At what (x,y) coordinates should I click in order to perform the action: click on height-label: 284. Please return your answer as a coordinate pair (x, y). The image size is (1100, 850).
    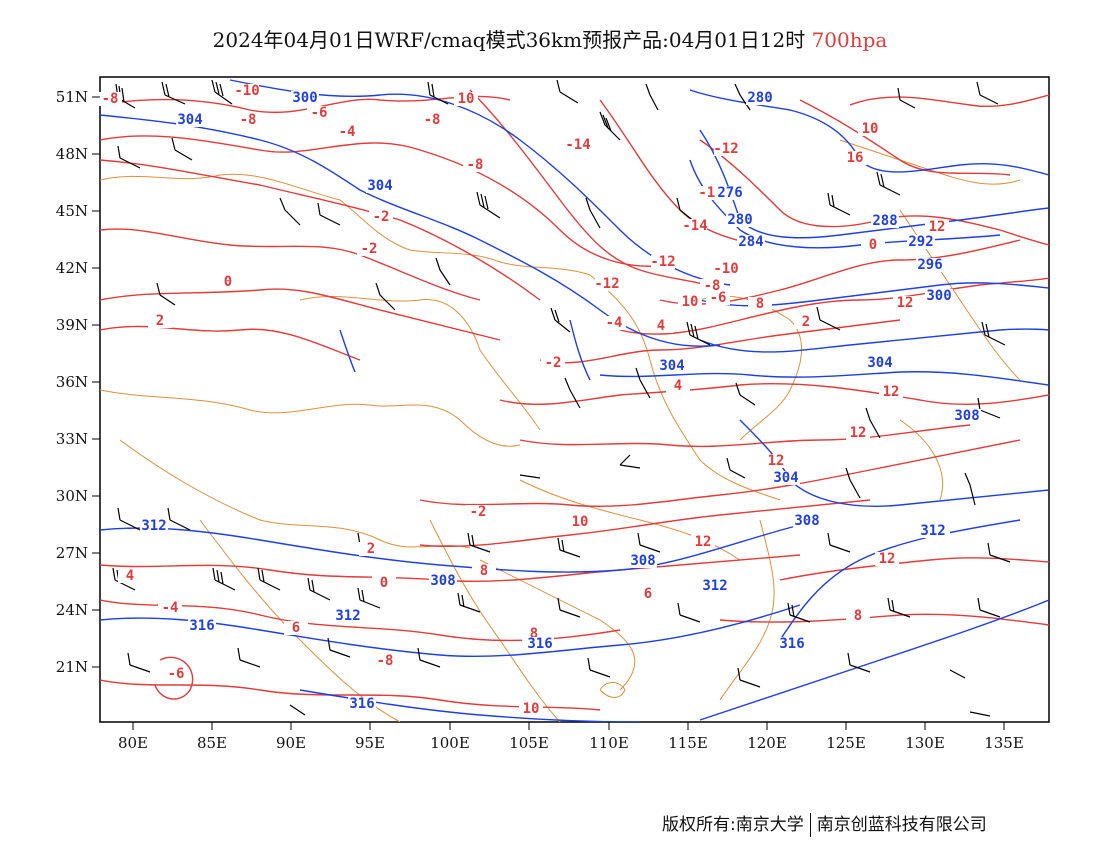
    Looking at the image, I should click on (750, 242).